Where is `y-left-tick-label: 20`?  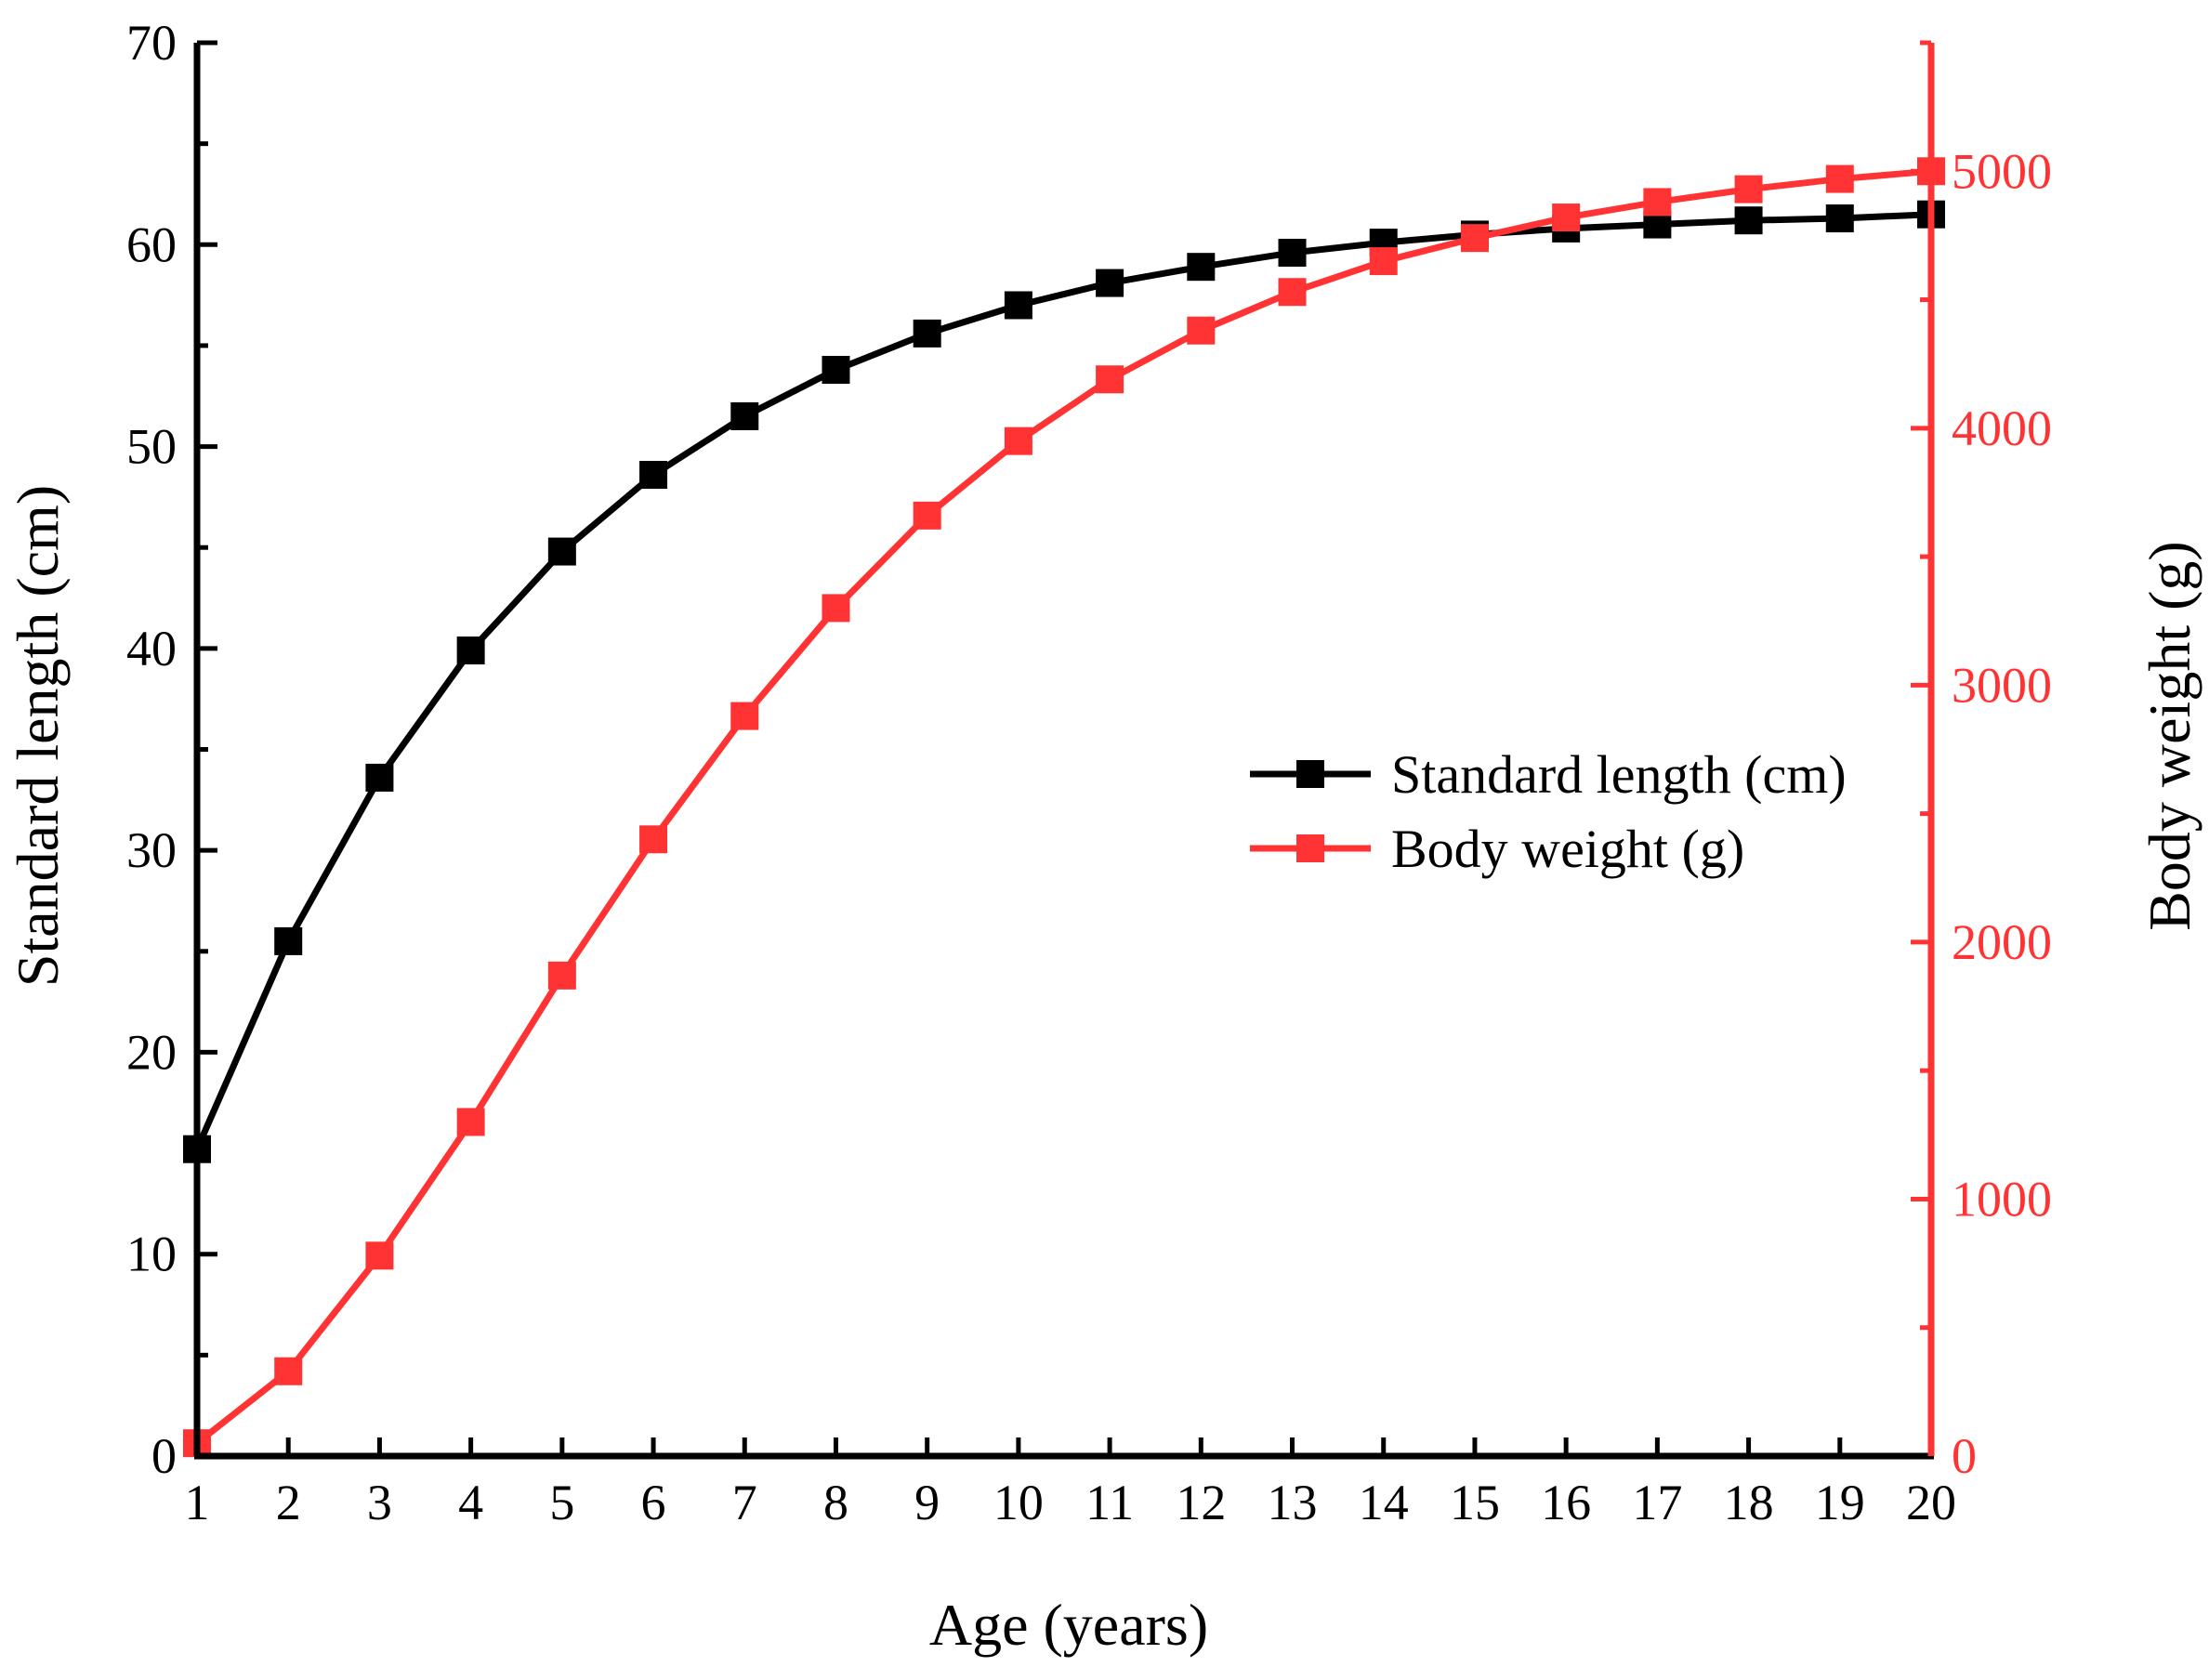 y-left-tick-label: 20 is located at coordinates (152, 1052).